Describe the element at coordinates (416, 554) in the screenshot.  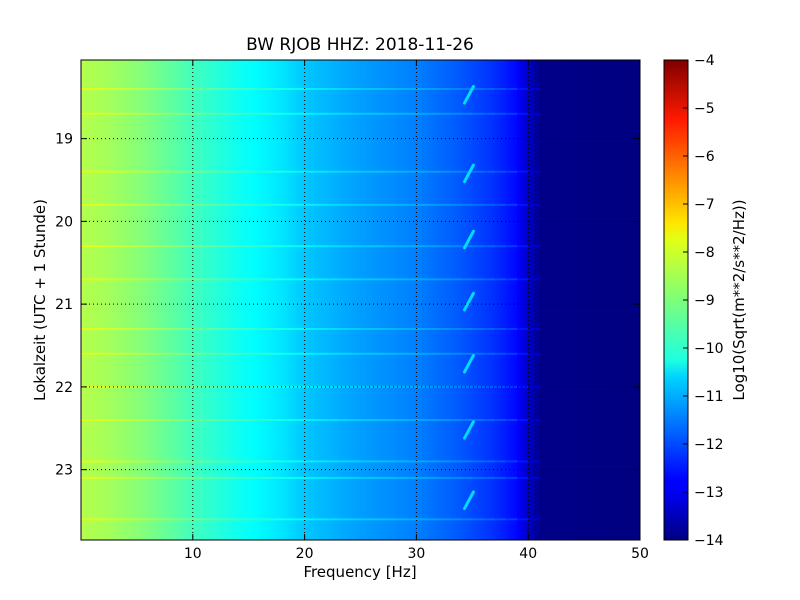
I see `x-tick-label: 30` at that location.